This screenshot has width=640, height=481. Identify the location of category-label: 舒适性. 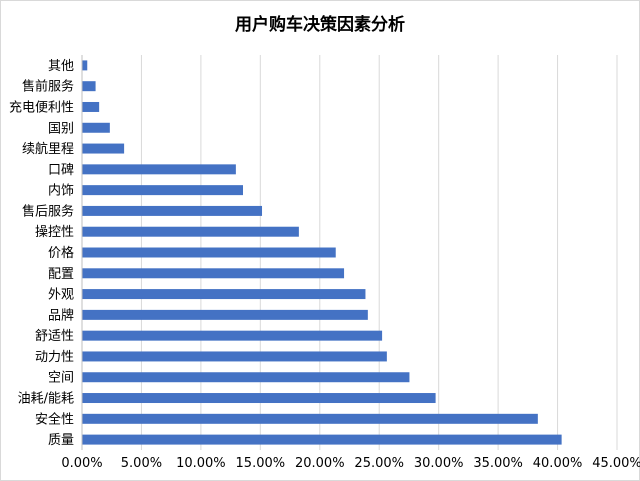
(54, 336).